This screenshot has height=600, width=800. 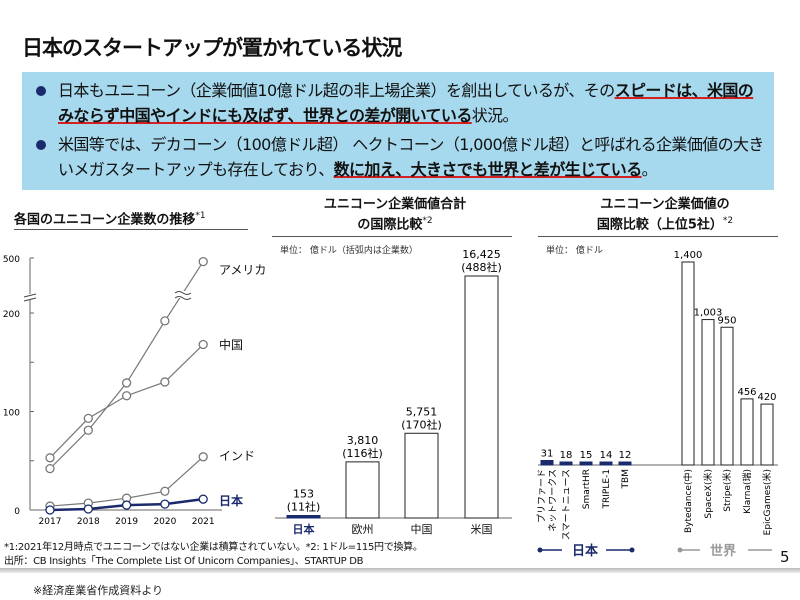 I want to click on category-label: SmartHR, so click(x=587, y=489).